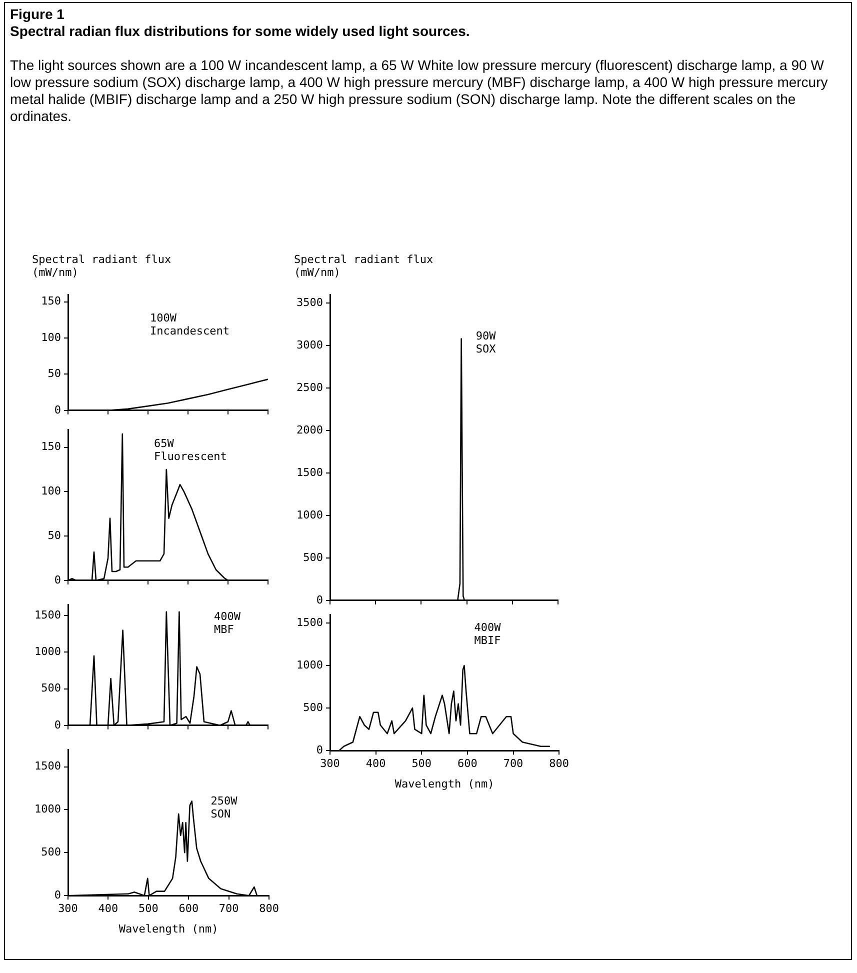 This screenshot has width=857, height=973. Describe the element at coordinates (38, 14) in the screenshot. I see `text: Figure 1` at that location.